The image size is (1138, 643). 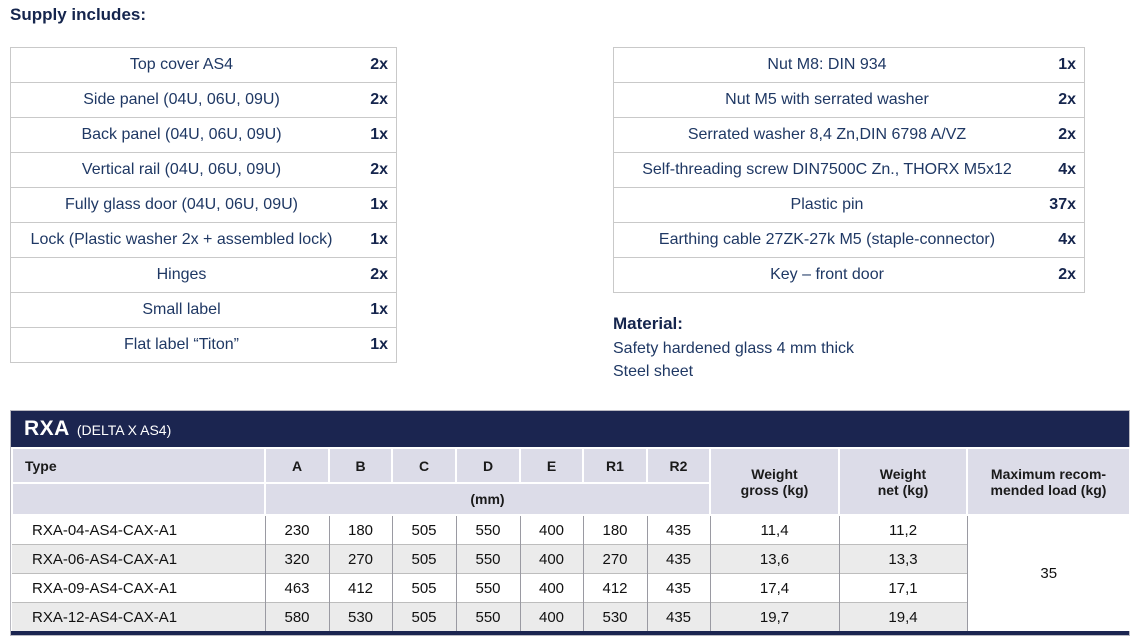 I want to click on list-item: Top cover AS4 2x, so click(x=203, y=65).